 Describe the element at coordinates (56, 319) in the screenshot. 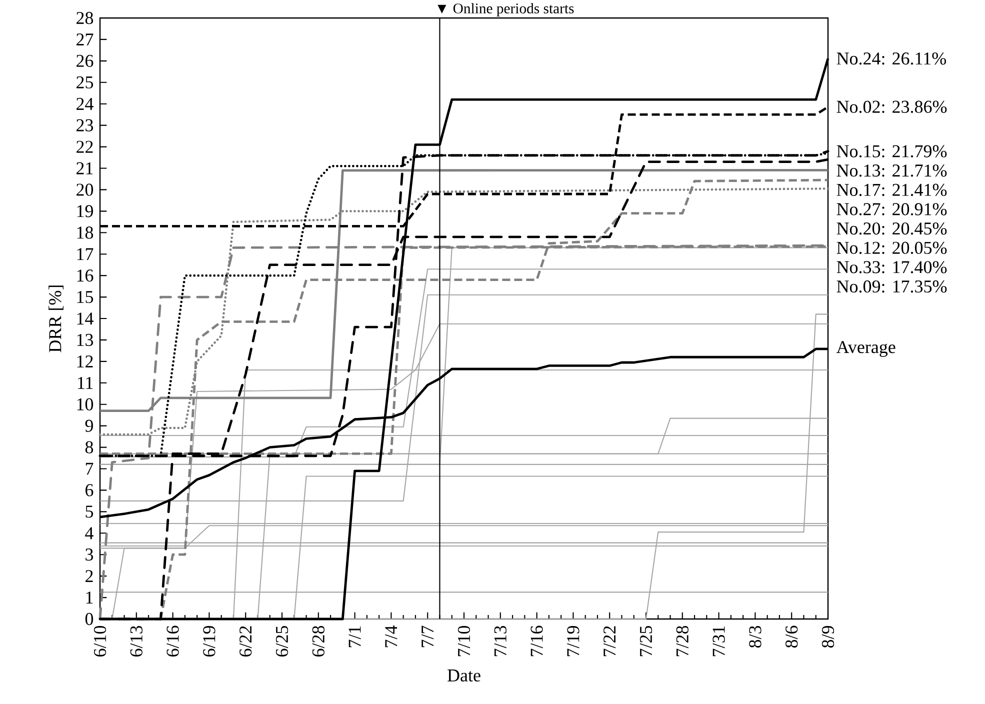

I see `y-axis-title: DRR [%]` at that location.